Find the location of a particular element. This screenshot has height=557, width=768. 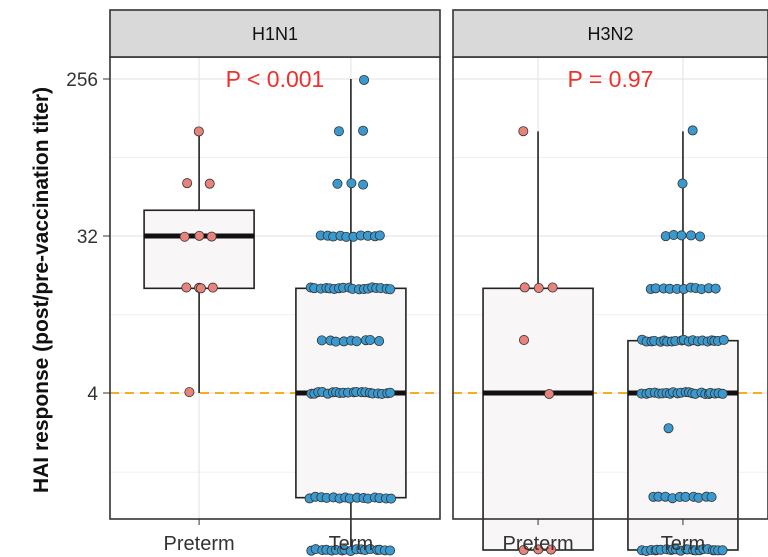

y-tick-label: 4 is located at coordinates (92, 394).